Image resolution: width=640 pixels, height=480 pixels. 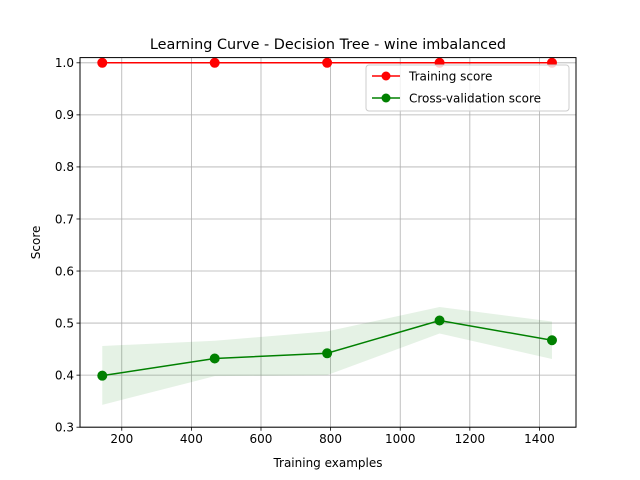 What do you see at coordinates (330, 439) in the screenshot?
I see `x-tick-label: 800` at bounding box center [330, 439].